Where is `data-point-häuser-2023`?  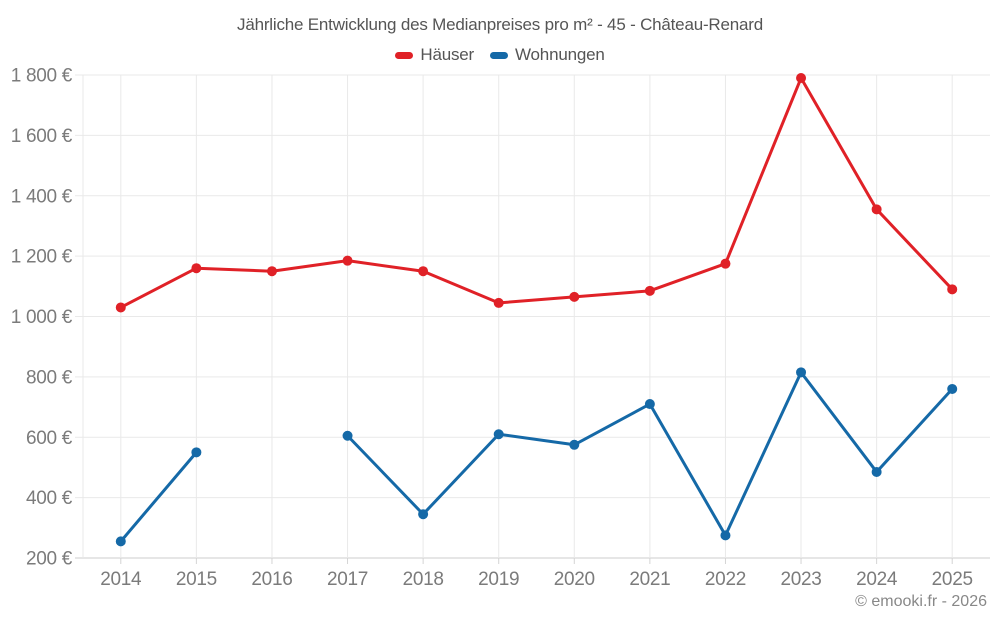
data-point-häuser-2023 is located at coordinates (801, 78).